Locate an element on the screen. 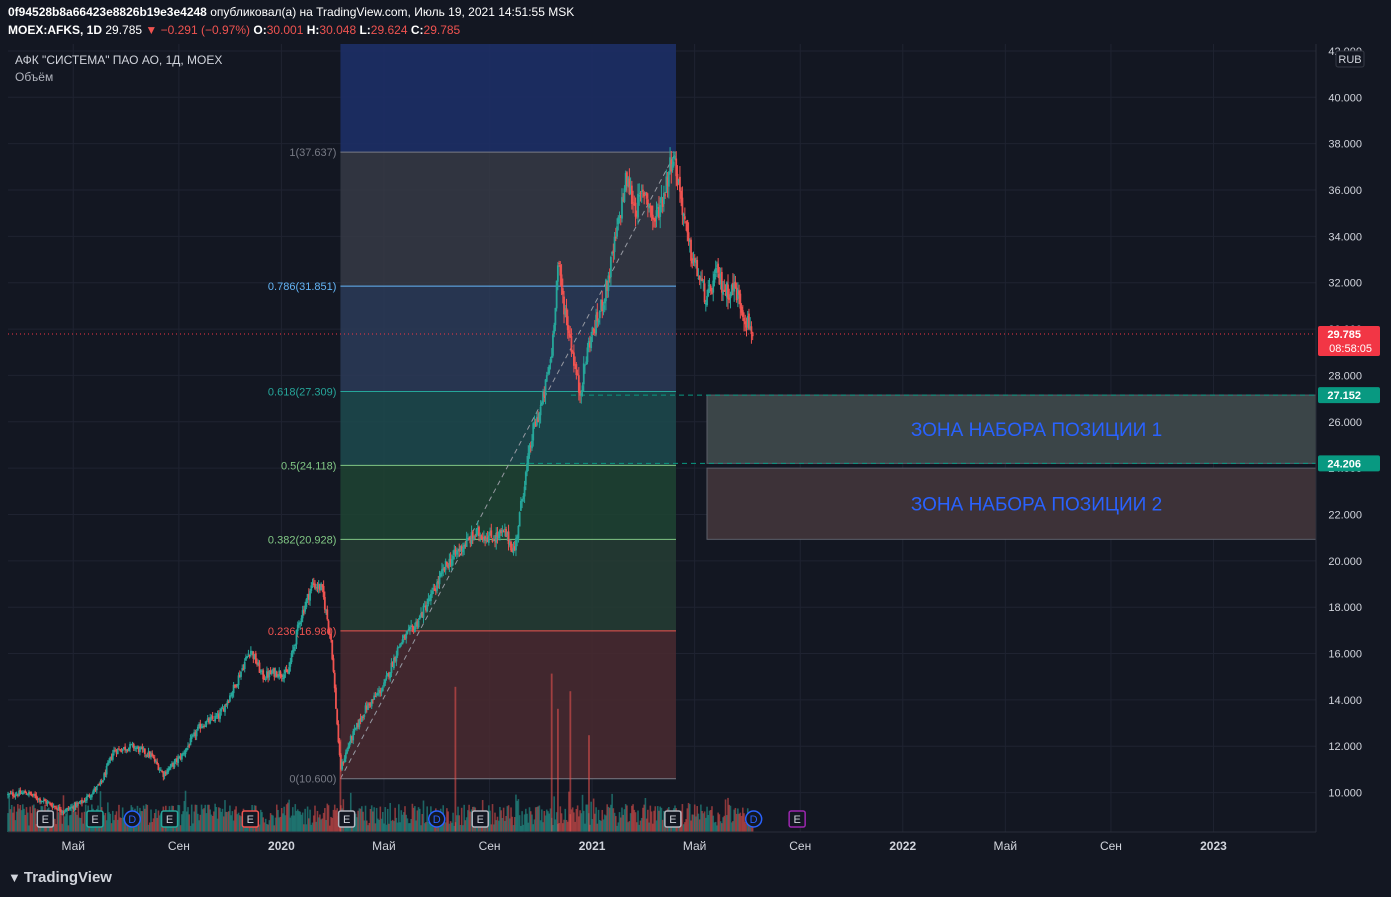 The height and width of the screenshot is (897, 1391). price-tick-label: 32.000 is located at coordinates (1345, 284).